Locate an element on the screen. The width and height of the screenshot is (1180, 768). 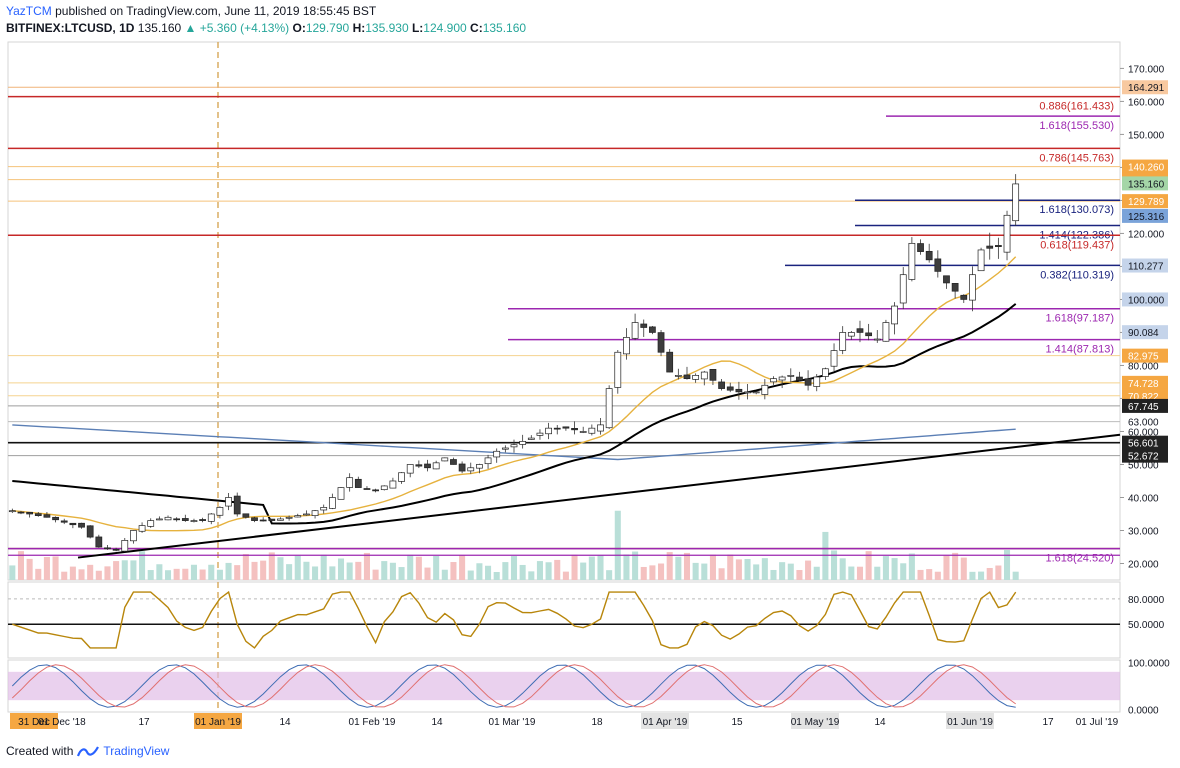
price-tag-label: 90.084 is located at coordinates (1143, 333).